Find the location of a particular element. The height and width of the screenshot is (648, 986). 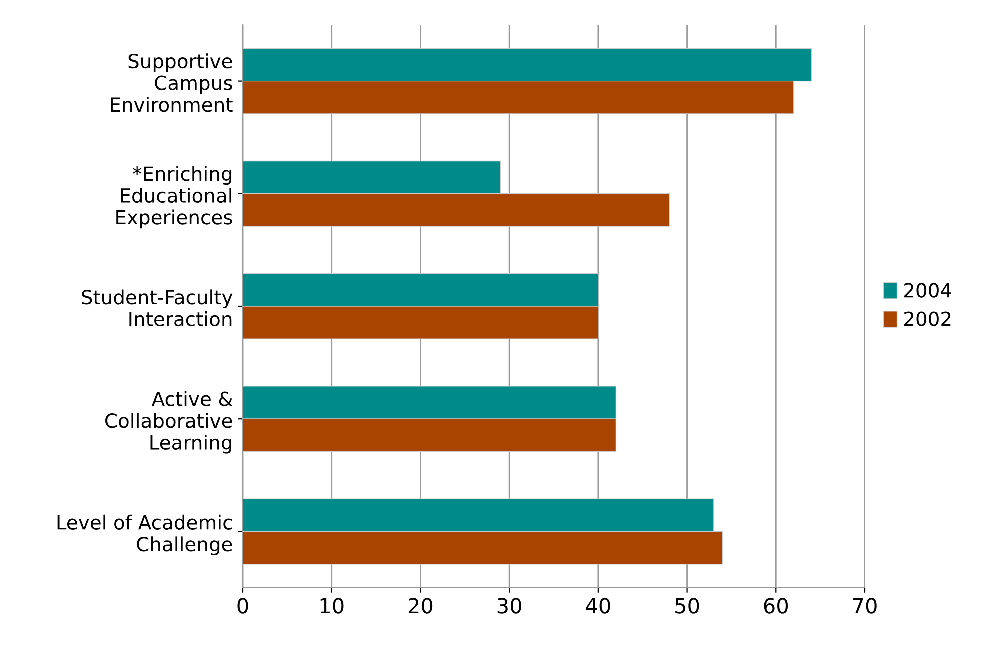

x-tick-label: 60 is located at coordinates (776, 606).